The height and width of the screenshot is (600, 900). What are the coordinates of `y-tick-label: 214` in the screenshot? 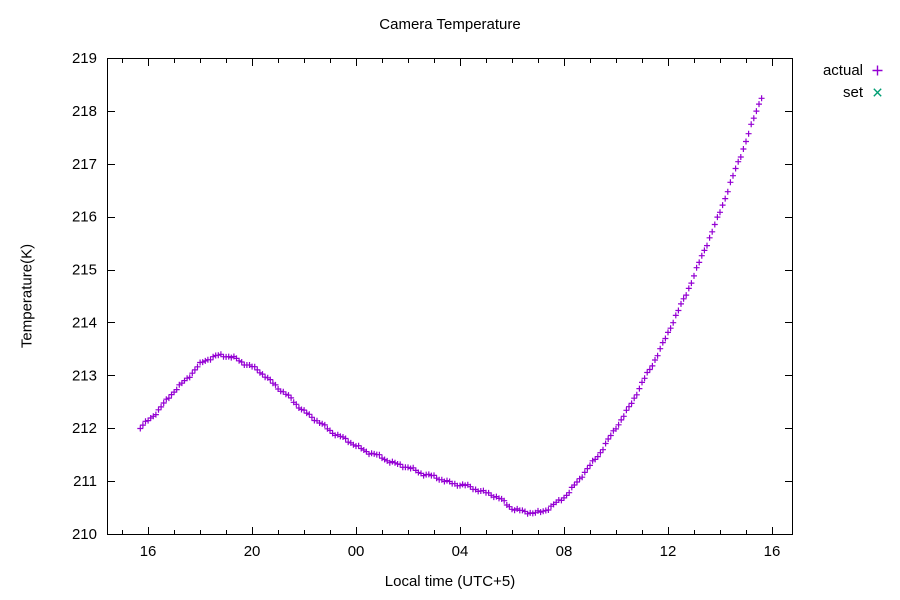 It's located at (84, 322).